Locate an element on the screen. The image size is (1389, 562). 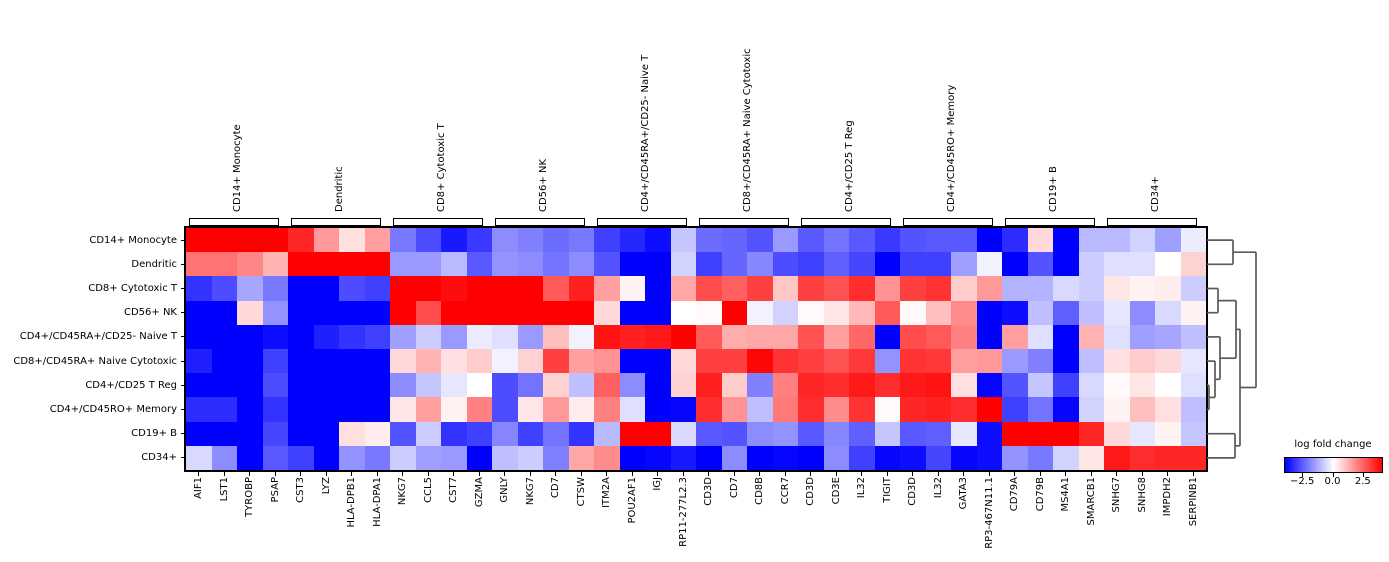
row-label: CD19+ B is located at coordinates (154, 434).